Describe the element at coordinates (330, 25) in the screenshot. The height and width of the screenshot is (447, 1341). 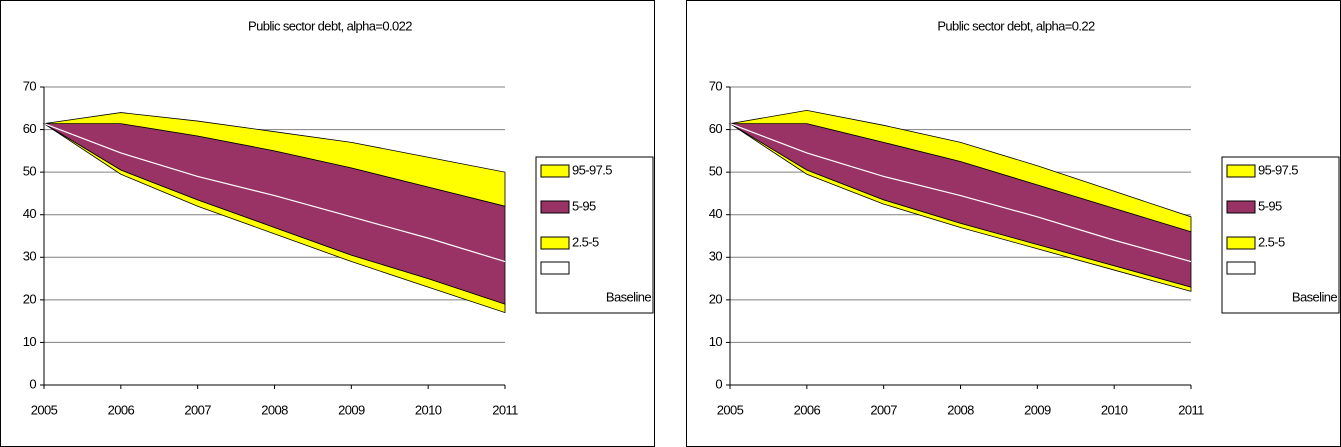
I see `chart-title: Public sector debt, alpha=0.022` at that location.